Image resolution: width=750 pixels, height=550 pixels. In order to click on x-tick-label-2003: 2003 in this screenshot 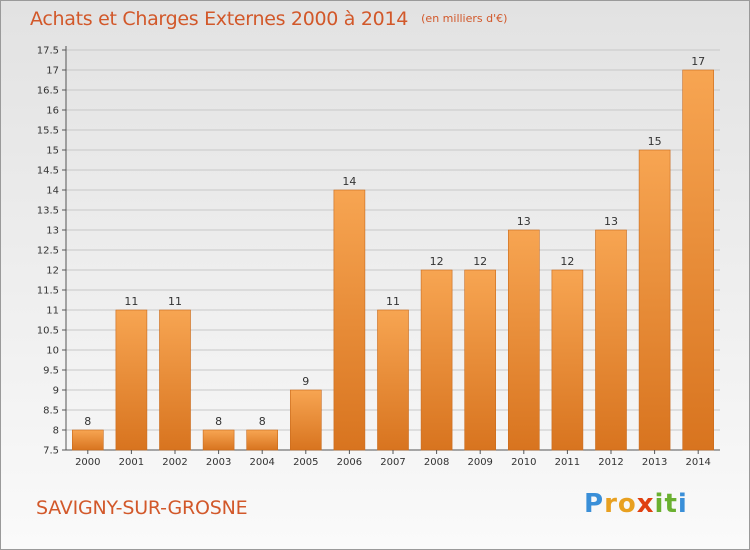, I will do `click(218, 462)`.